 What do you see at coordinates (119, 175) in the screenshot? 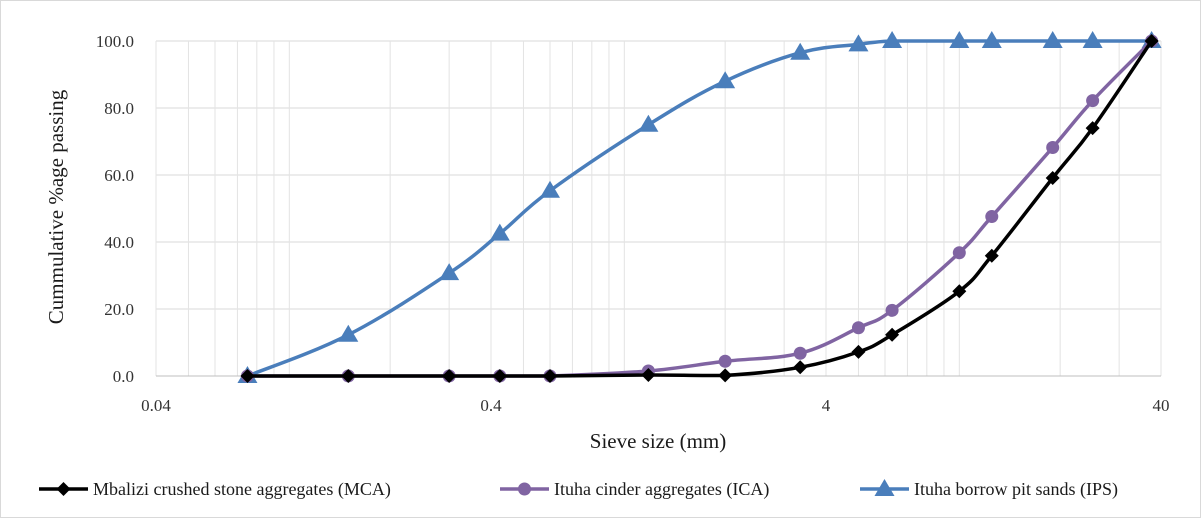
I see `y-tick-label: 60.0` at bounding box center [119, 175].